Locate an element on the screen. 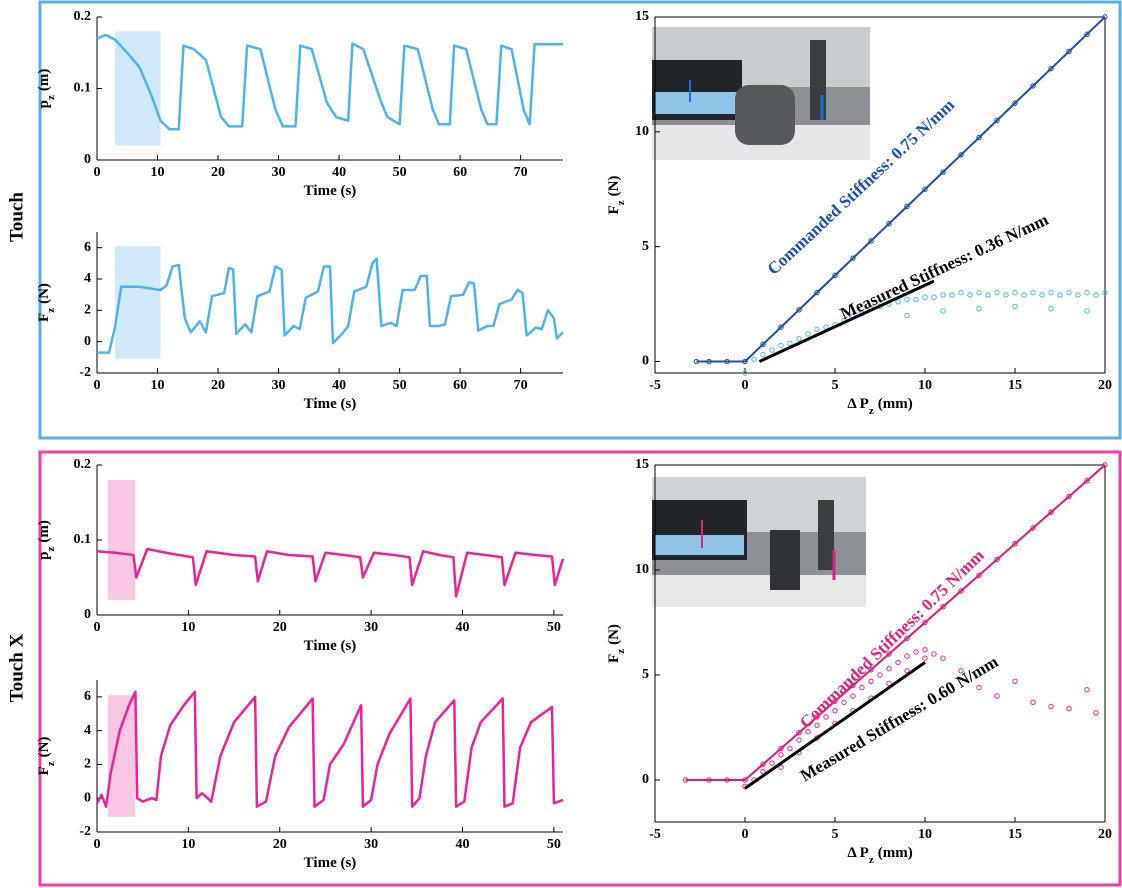 The height and width of the screenshot is (888, 1122). x-axis-label: Time (s) is located at coordinates (330, 191).